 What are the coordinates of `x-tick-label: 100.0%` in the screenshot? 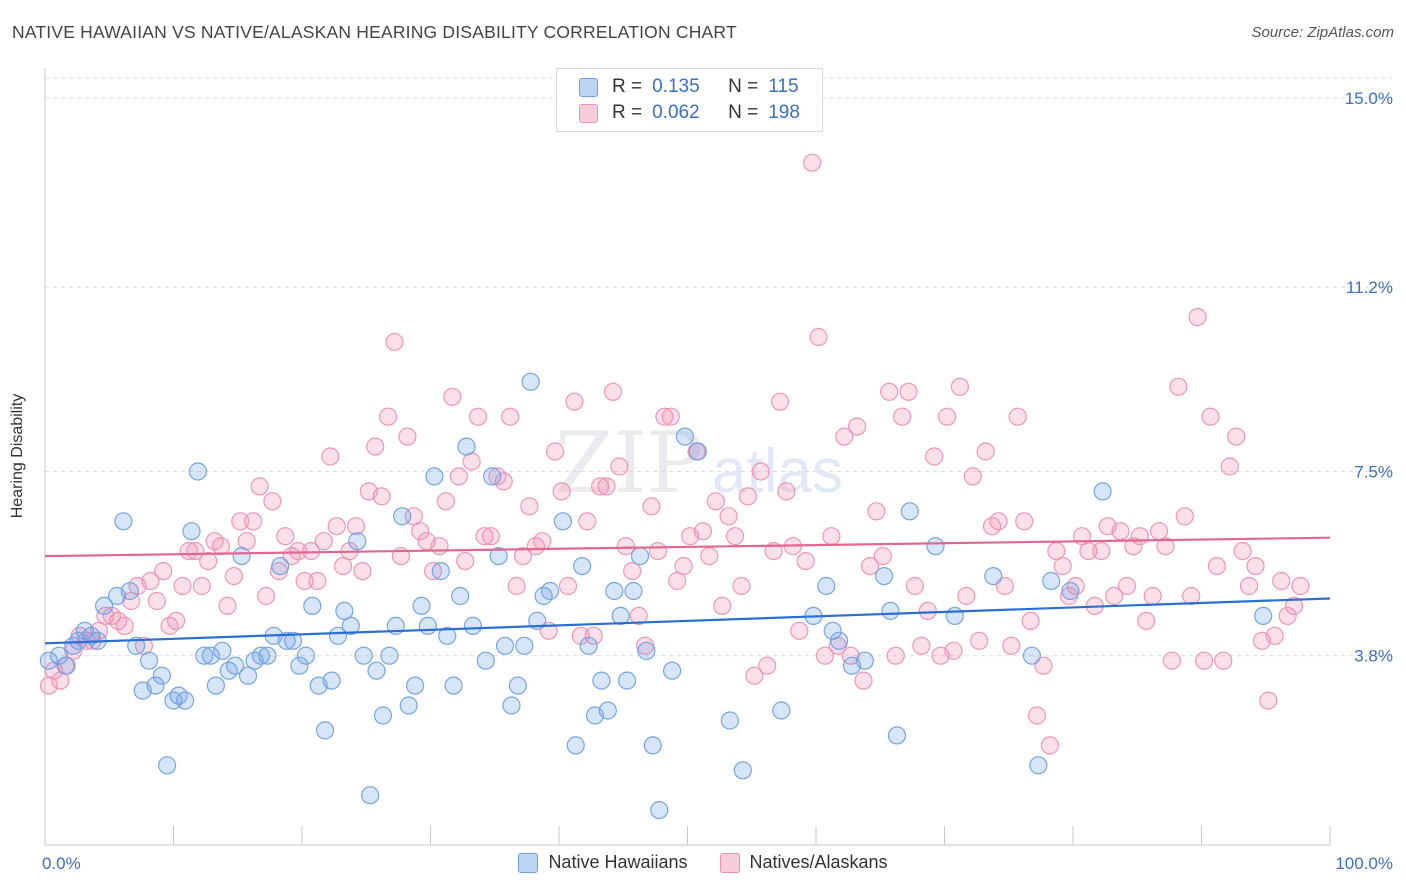 It's located at (1364, 863).